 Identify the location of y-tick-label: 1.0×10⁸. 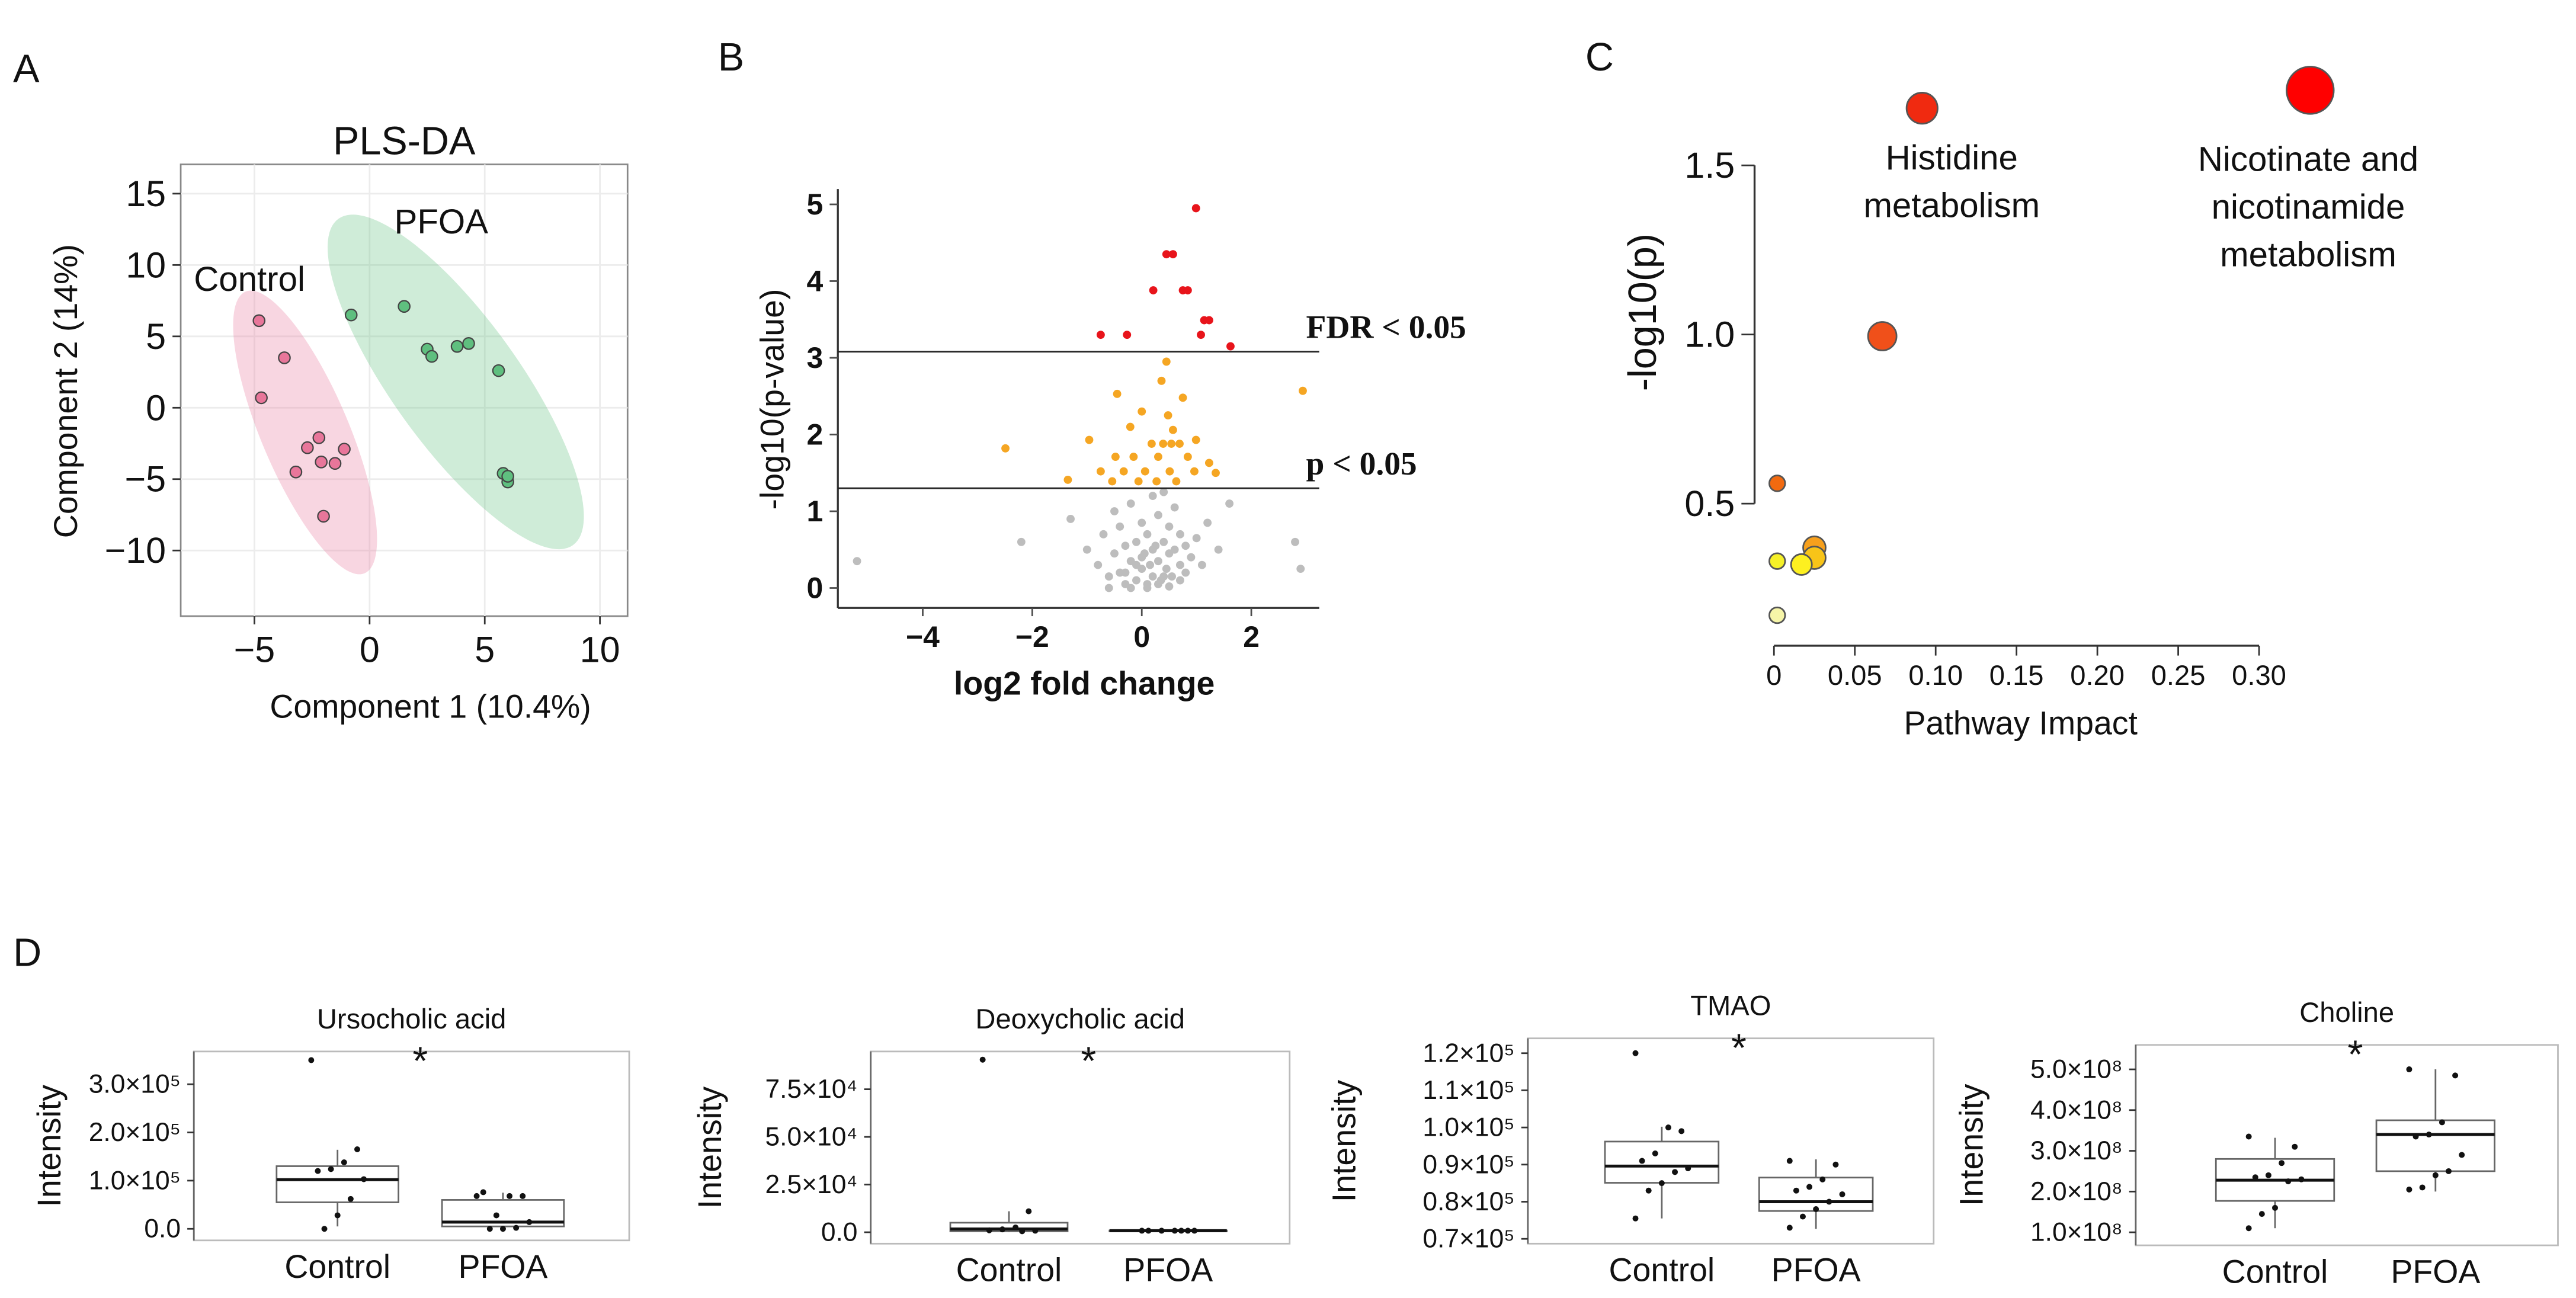
(2076, 1232).